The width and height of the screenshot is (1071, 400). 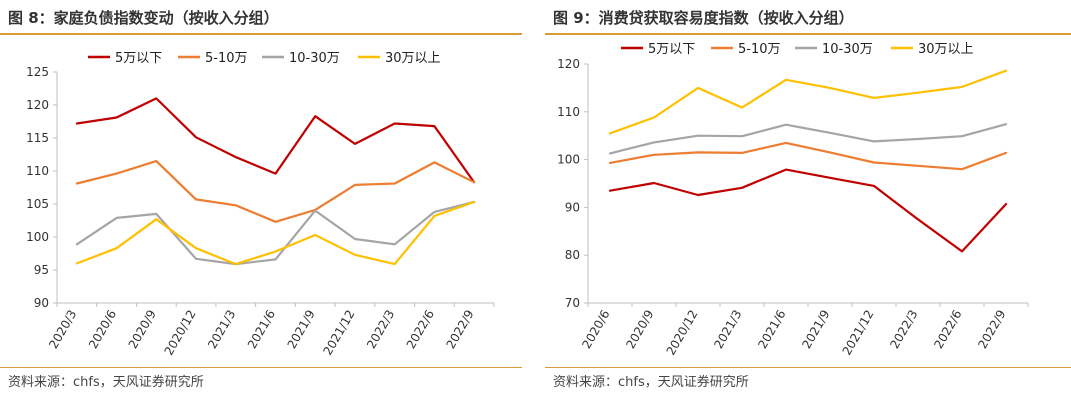 What do you see at coordinates (143, 18) in the screenshot?
I see `figure-title: 图 8：家庭负债指数变动（按收入分组）` at bounding box center [143, 18].